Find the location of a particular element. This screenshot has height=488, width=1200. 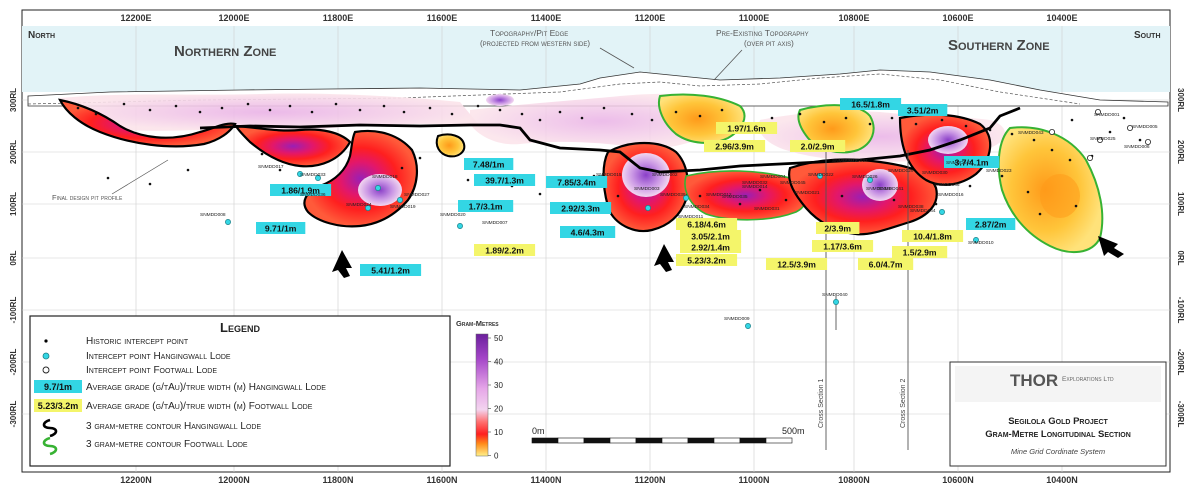

drillhole-label: SNMDD034 is located at coordinates (697, 207).